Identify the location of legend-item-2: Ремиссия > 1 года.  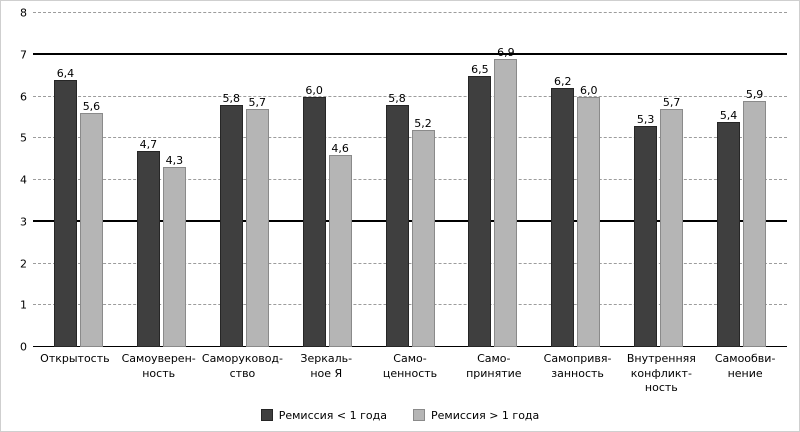
(476, 415).